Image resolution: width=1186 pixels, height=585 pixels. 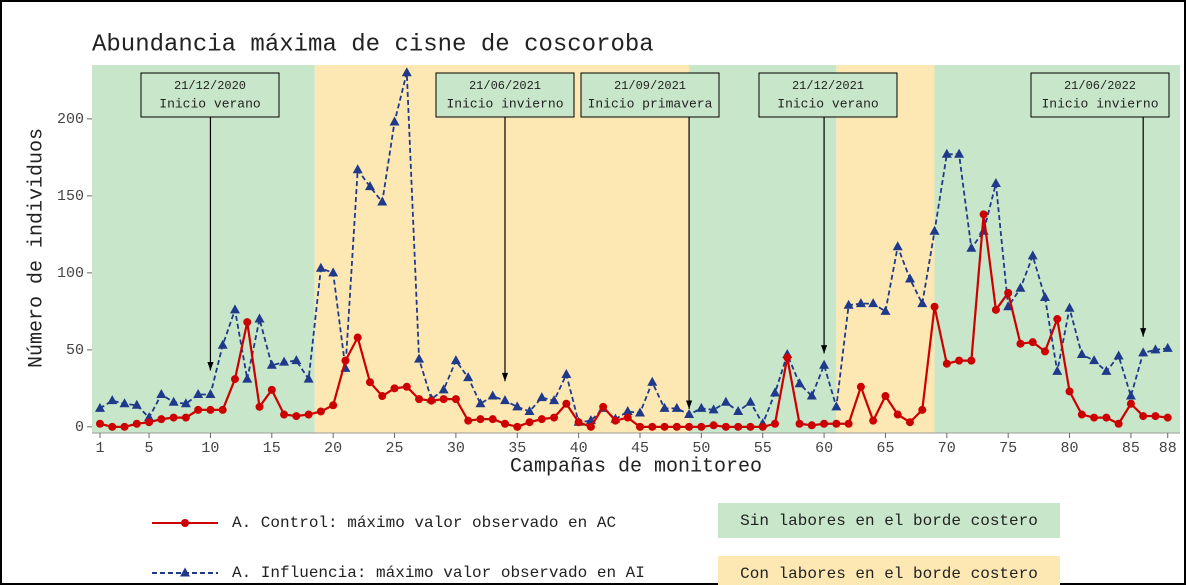 I want to click on region-legend-label: Con labores en el borde costero, so click(x=889, y=574).